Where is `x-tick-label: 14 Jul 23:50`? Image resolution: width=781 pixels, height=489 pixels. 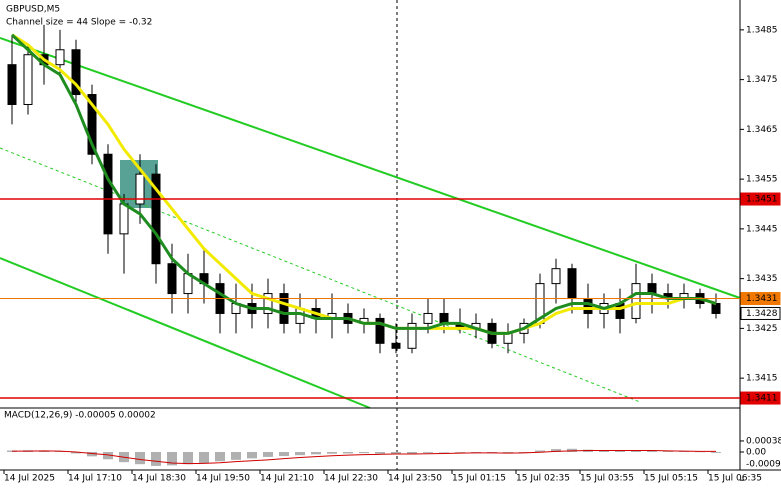 x-tick-label: 14 Jul 23:50 is located at coordinates (415, 479).